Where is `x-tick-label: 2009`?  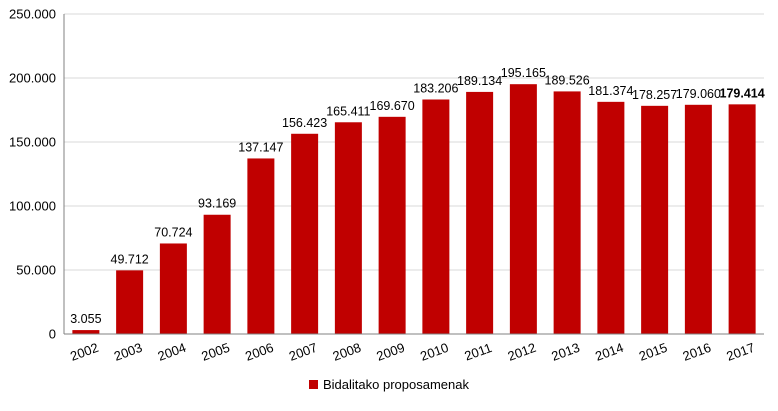 x-tick-label: 2009 is located at coordinates (390, 352).